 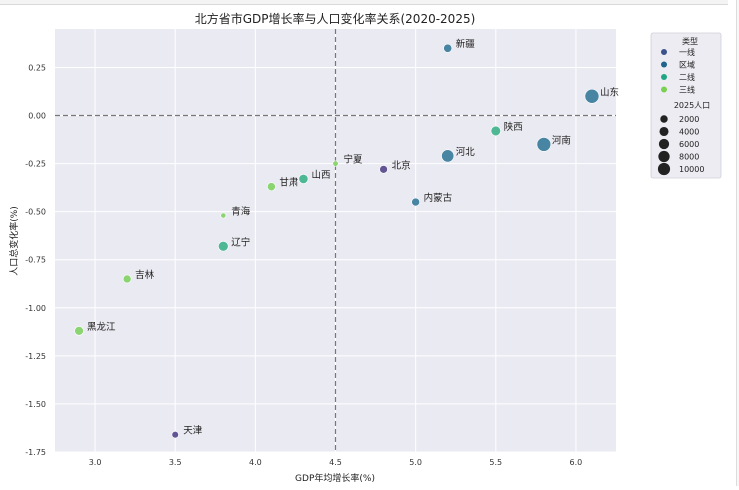 I want to click on y-tick-label: 0.25, so click(x=37, y=67).